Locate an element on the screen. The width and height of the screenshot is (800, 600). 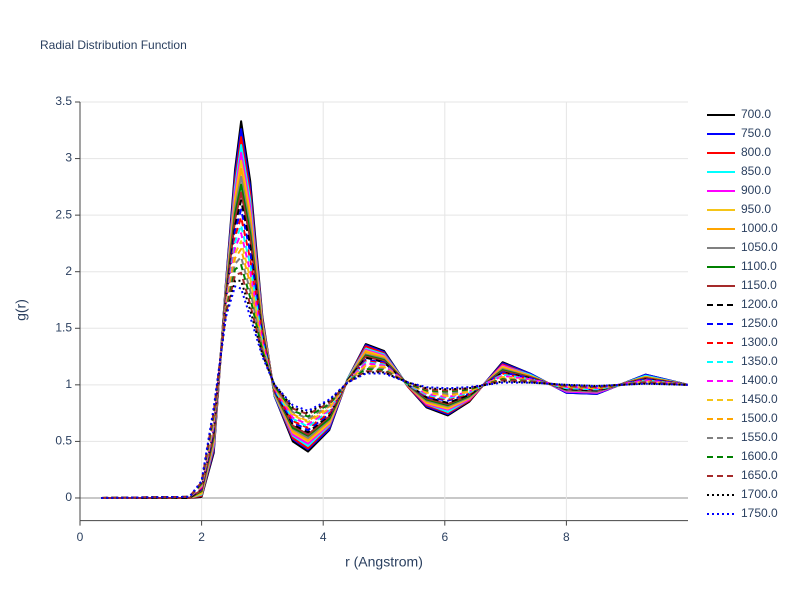
legend-label: 1300.0 is located at coordinates (759, 342).